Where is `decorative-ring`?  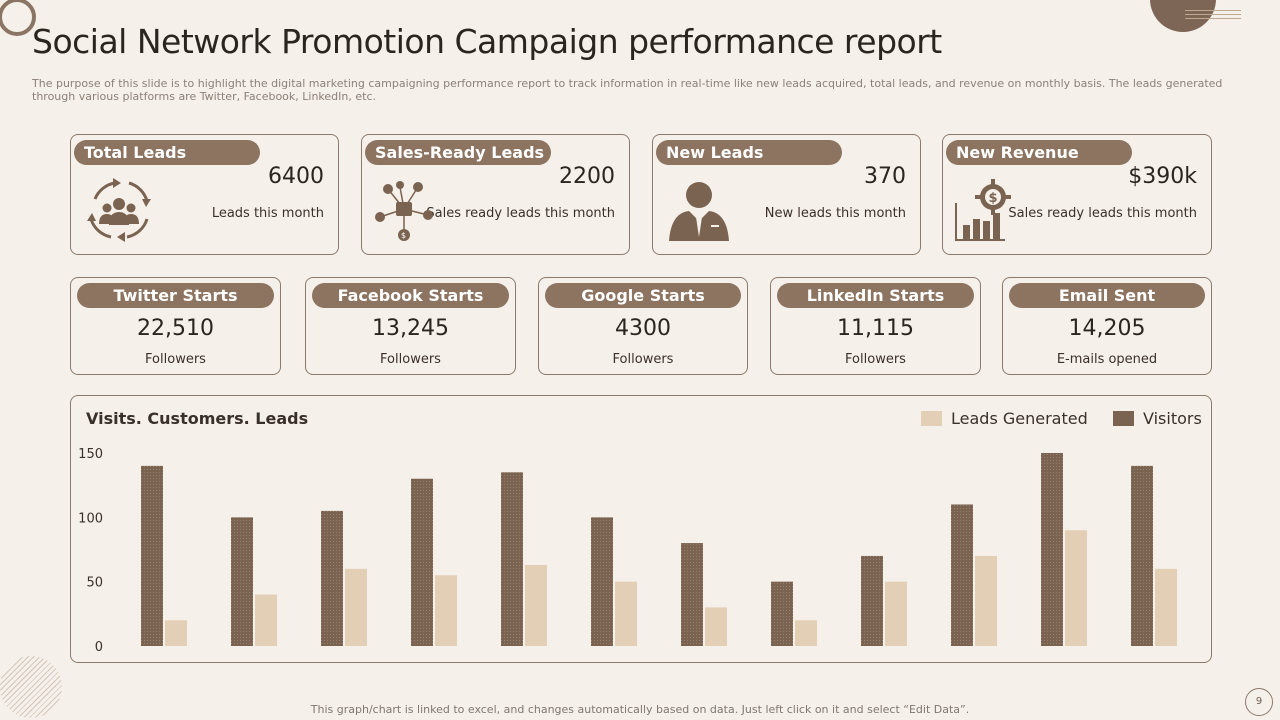 decorative-ring is located at coordinates (18, 18).